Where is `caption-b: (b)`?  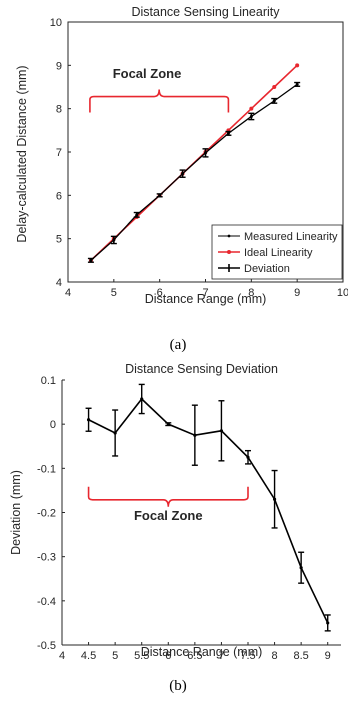
caption-b: (b) is located at coordinates (178, 686).